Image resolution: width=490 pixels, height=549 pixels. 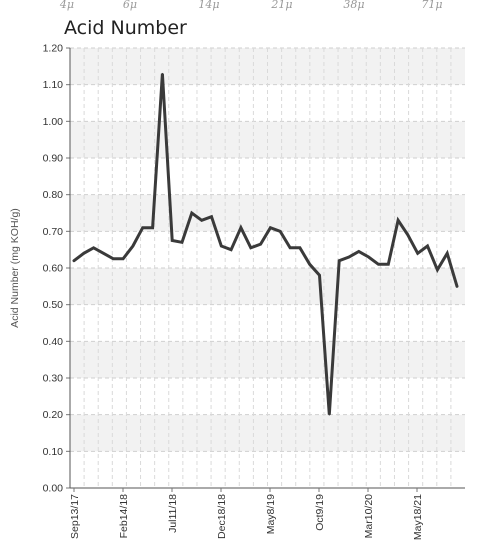 What do you see at coordinates (53, 379) in the screenshot?
I see `y-tick-label: 0.30` at bounding box center [53, 379].